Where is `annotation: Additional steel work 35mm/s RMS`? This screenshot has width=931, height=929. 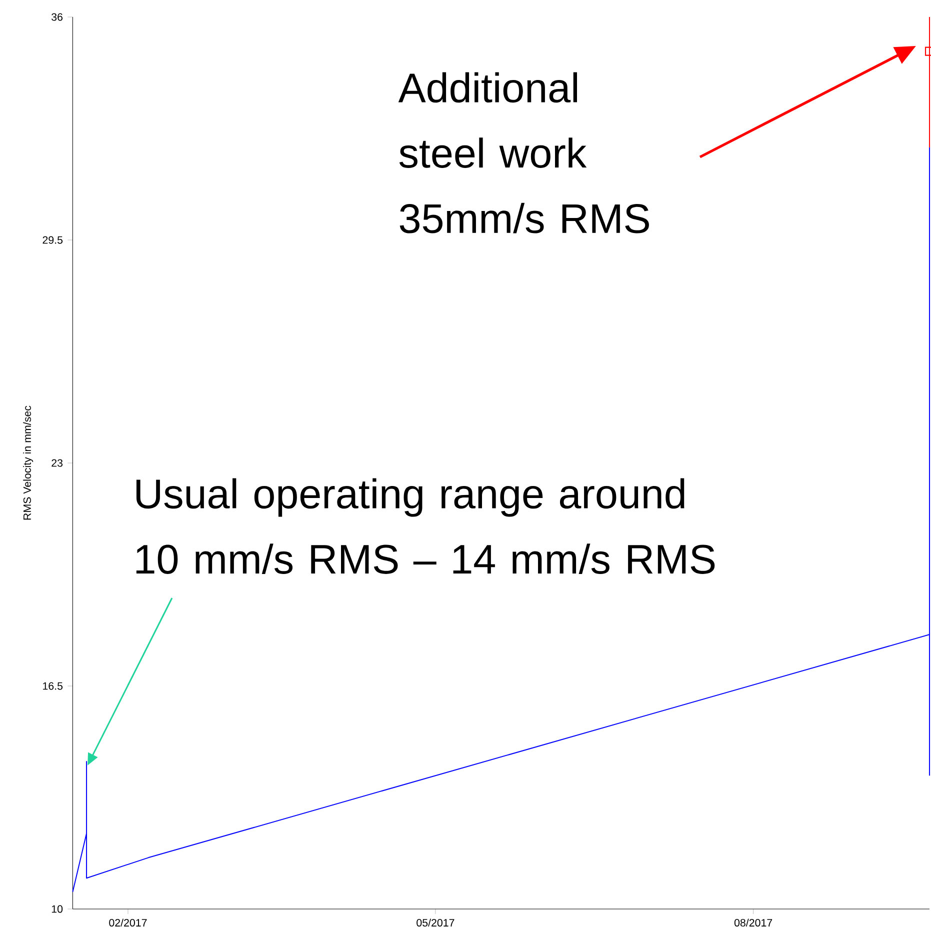
annotation: Additional steel work 35mm/s RMS is located at coordinates (523, 153).